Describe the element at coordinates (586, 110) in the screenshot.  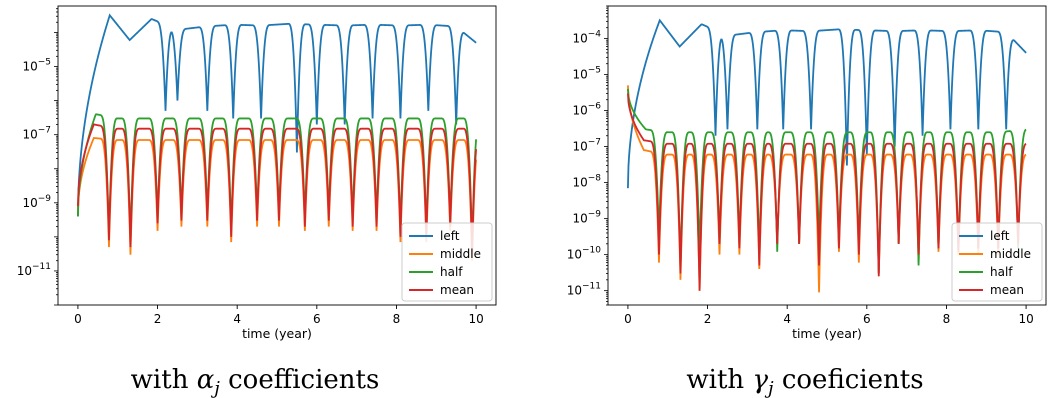
I see `y-tick-label: 10⁻⁶` at that location.